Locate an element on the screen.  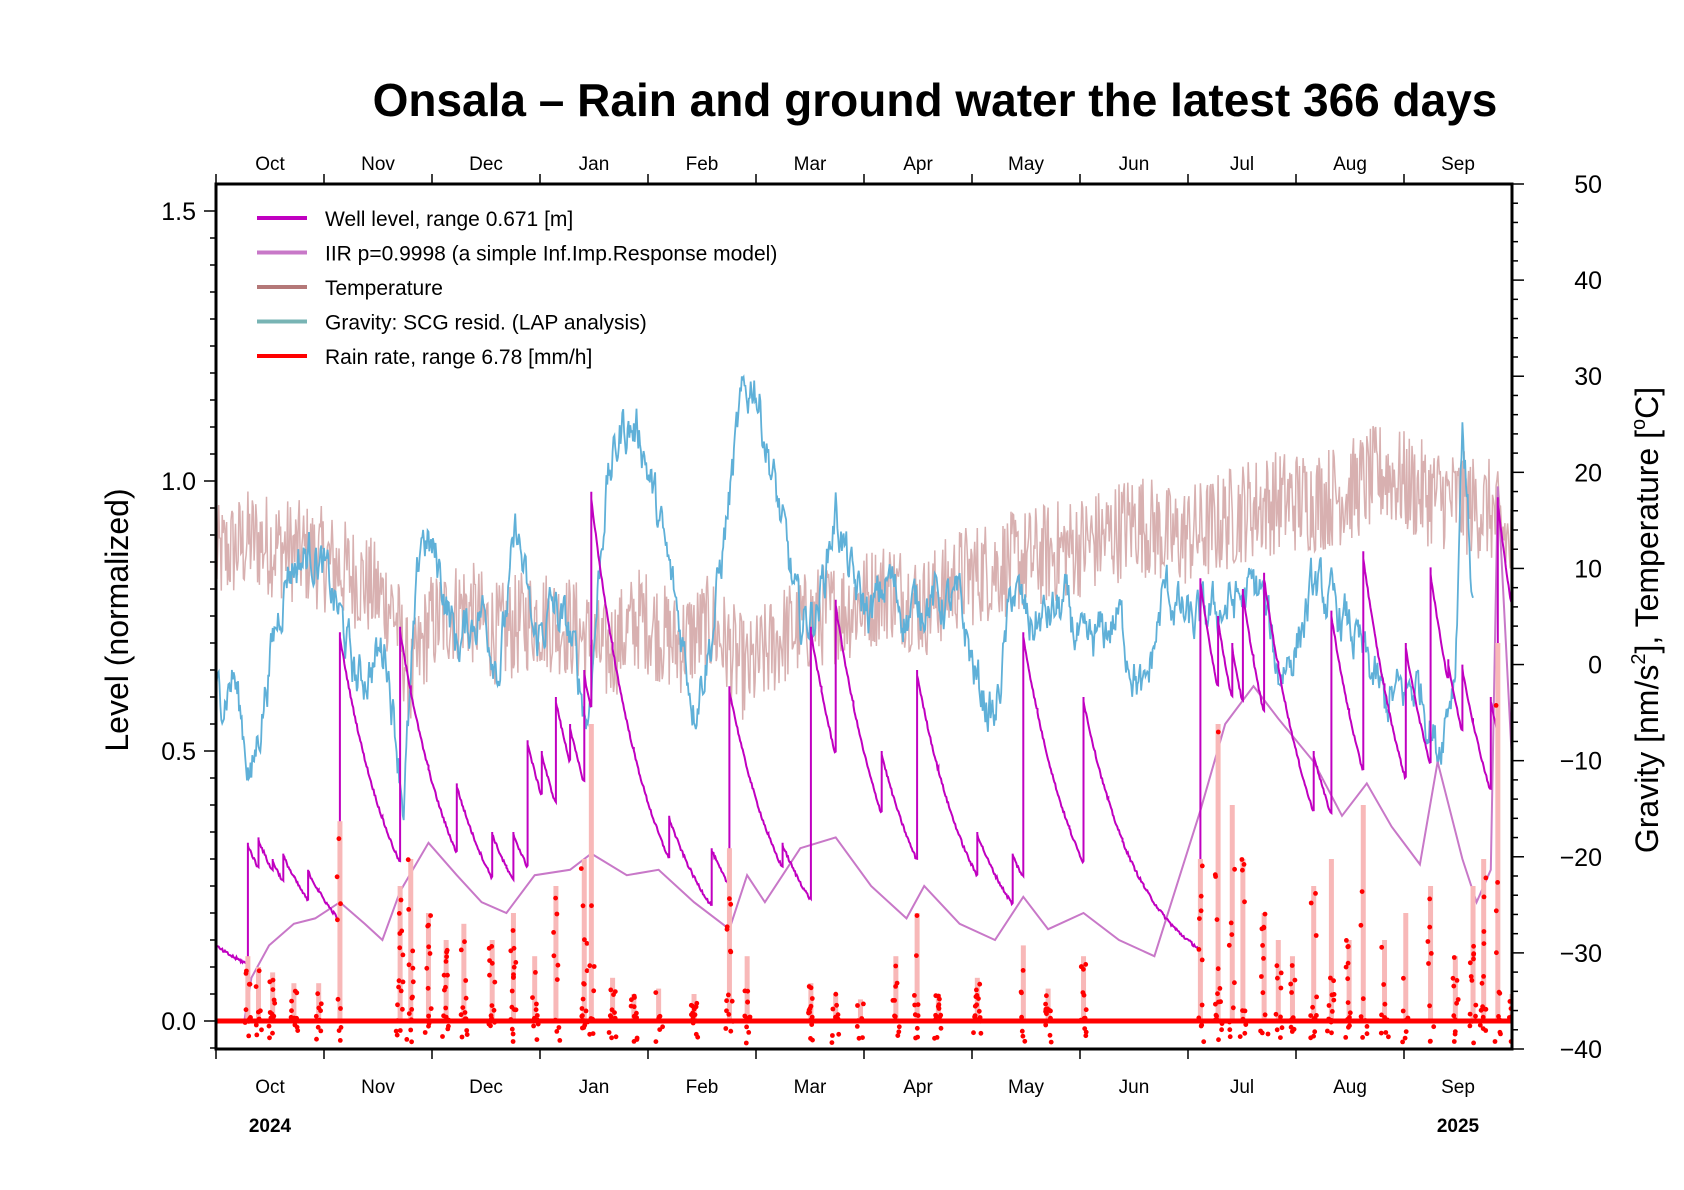
x-top-month-label: Aug is located at coordinates (1350, 164).